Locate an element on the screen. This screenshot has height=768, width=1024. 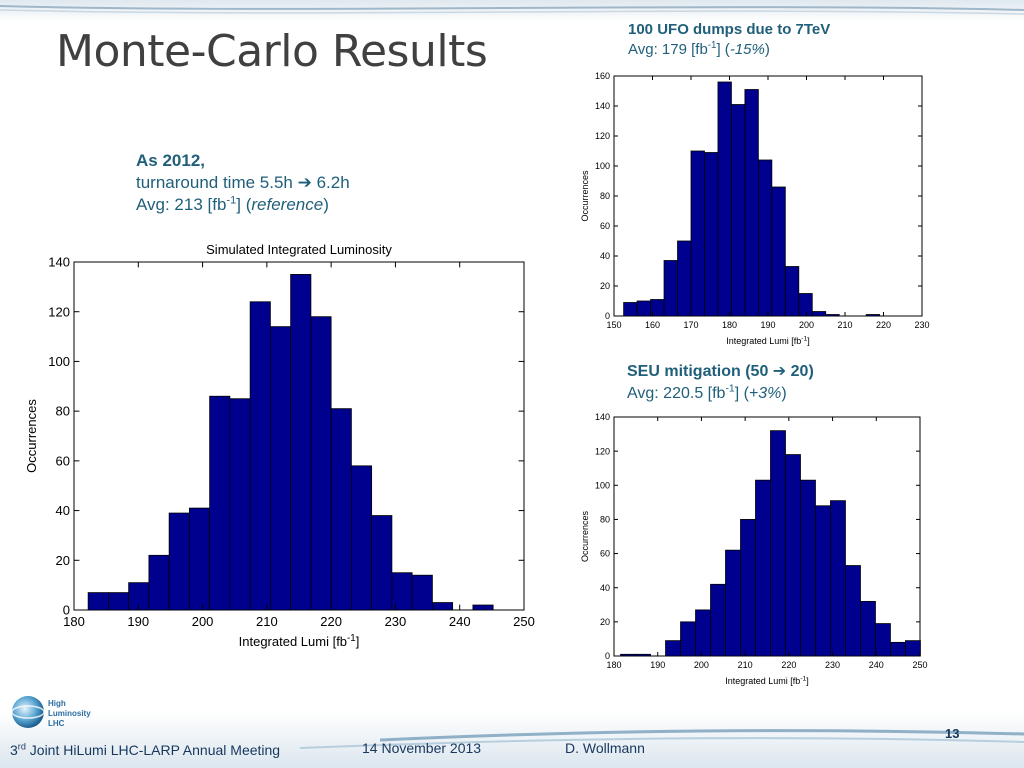
avg-ufo-text: Avg: 179 [fb is located at coordinates (668, 49).